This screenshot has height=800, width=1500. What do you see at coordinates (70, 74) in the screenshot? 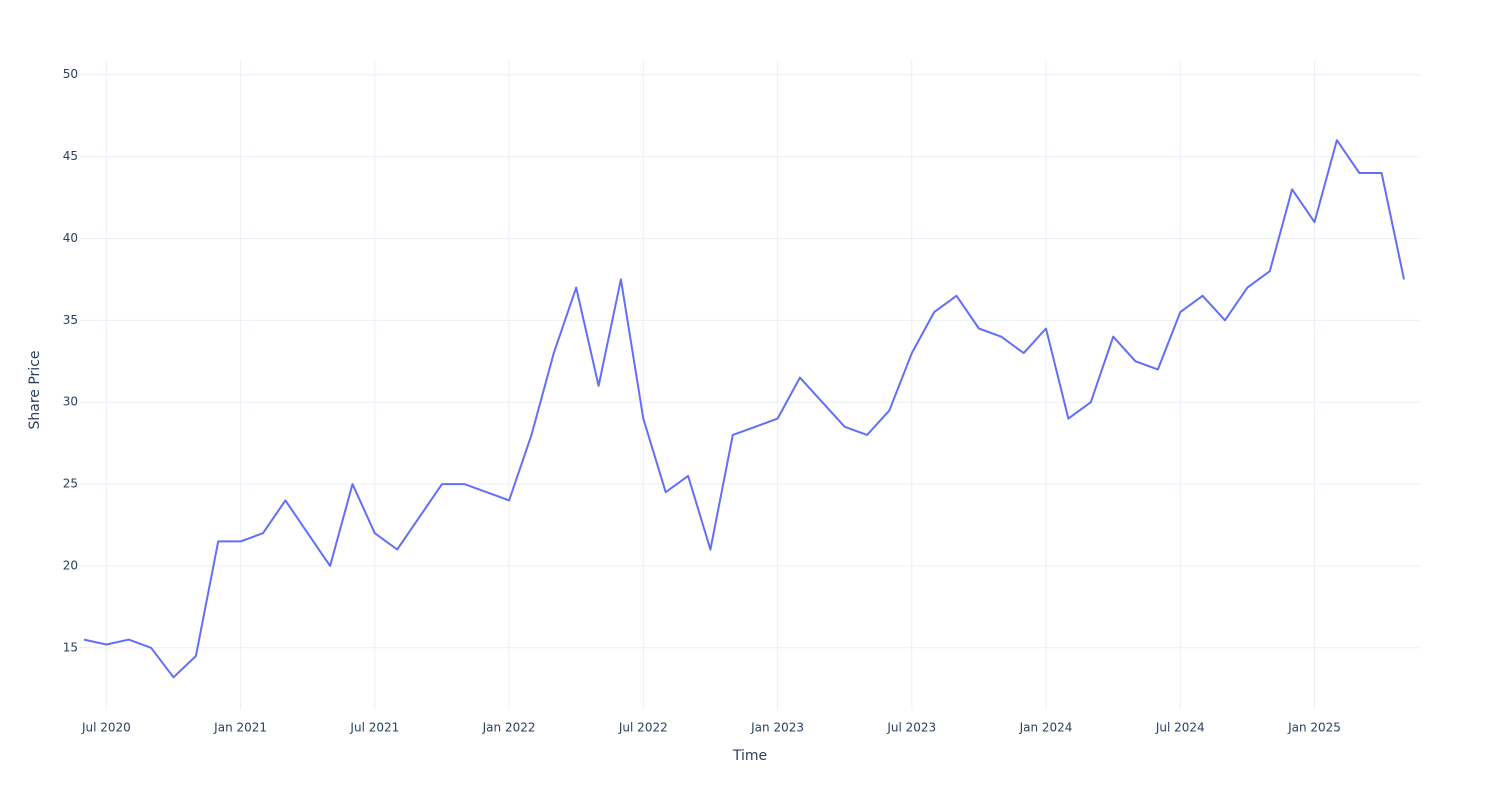
I see `y-tick-label: 50` at bounding box center [70, 74].